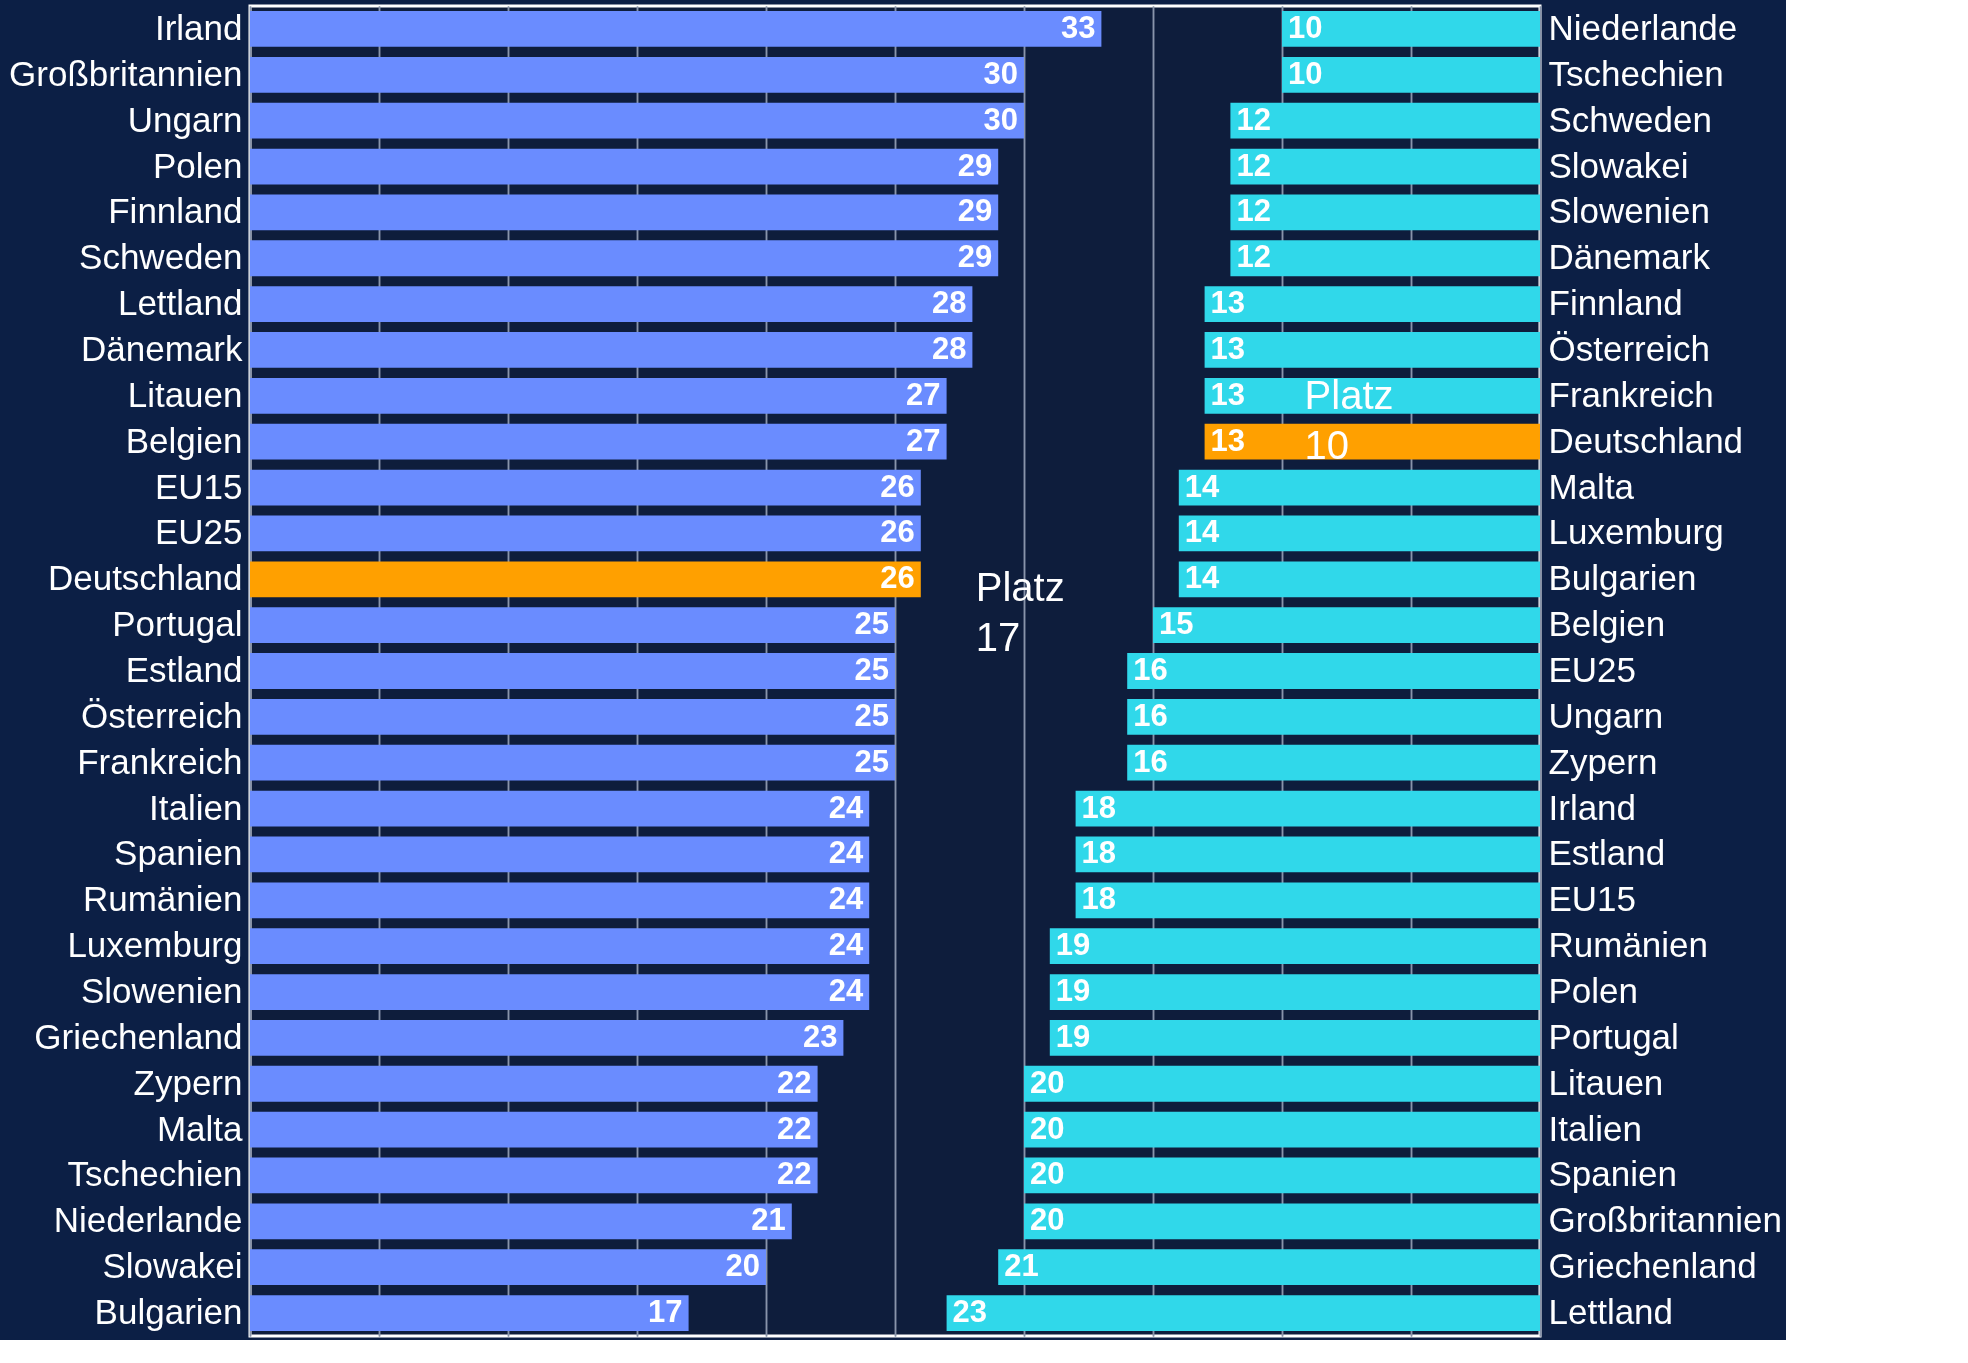 This screenshot has height=1363, width=1968. Describe the element at coordinates (1636, 532) in the screenshot. I see `y-tick-label: Luxemburg` at that location.